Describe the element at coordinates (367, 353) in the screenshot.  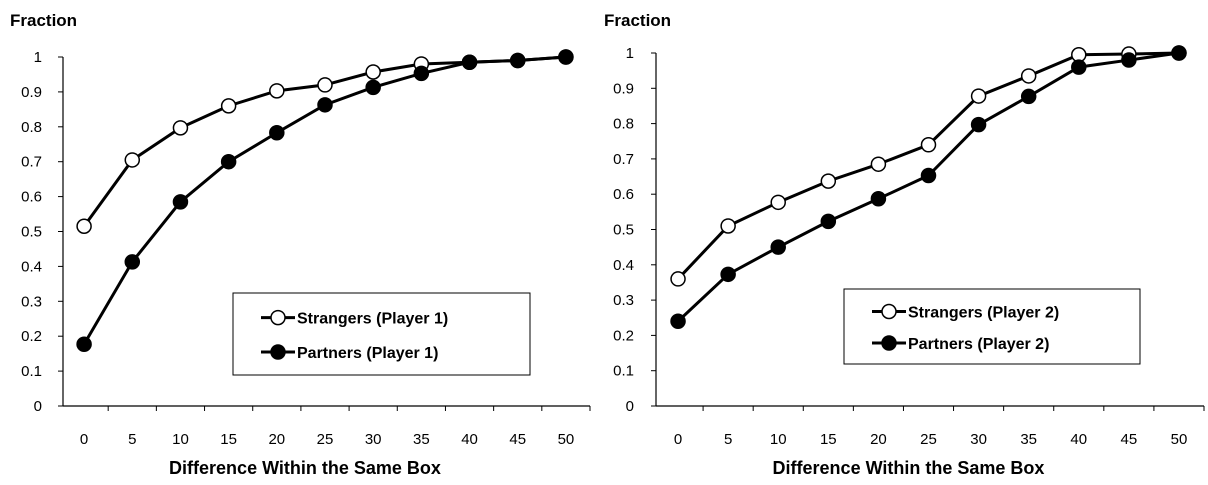
I see `legend-label: Partners (Player 1)` at that location.